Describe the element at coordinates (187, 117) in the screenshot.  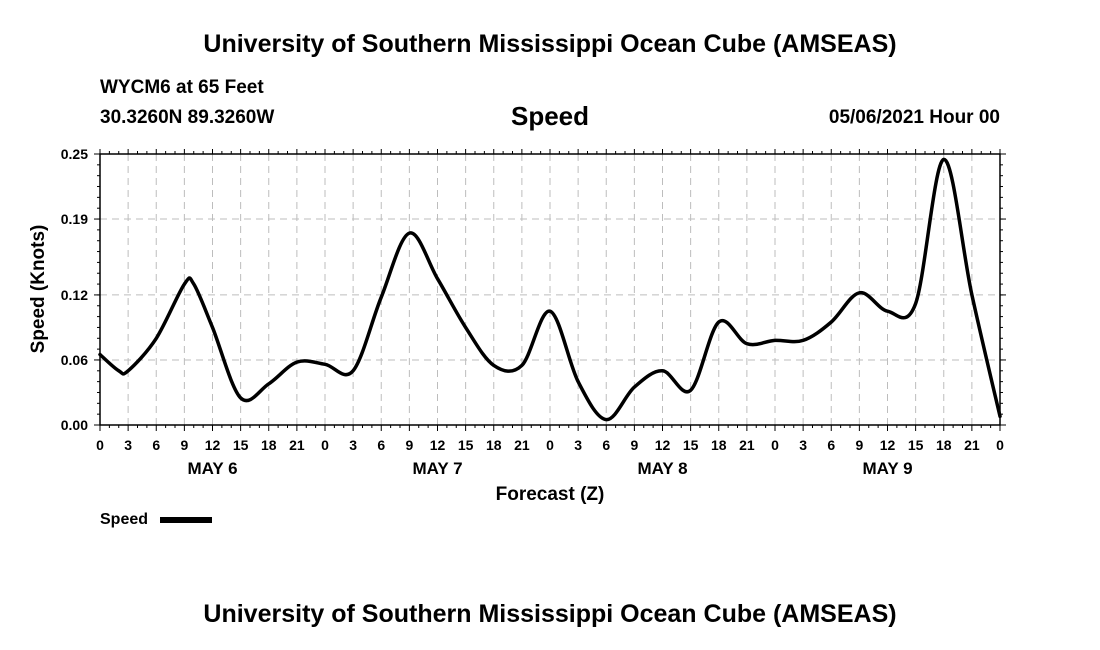
I see `location-label: 30.3260N 89.3260W` at that location.